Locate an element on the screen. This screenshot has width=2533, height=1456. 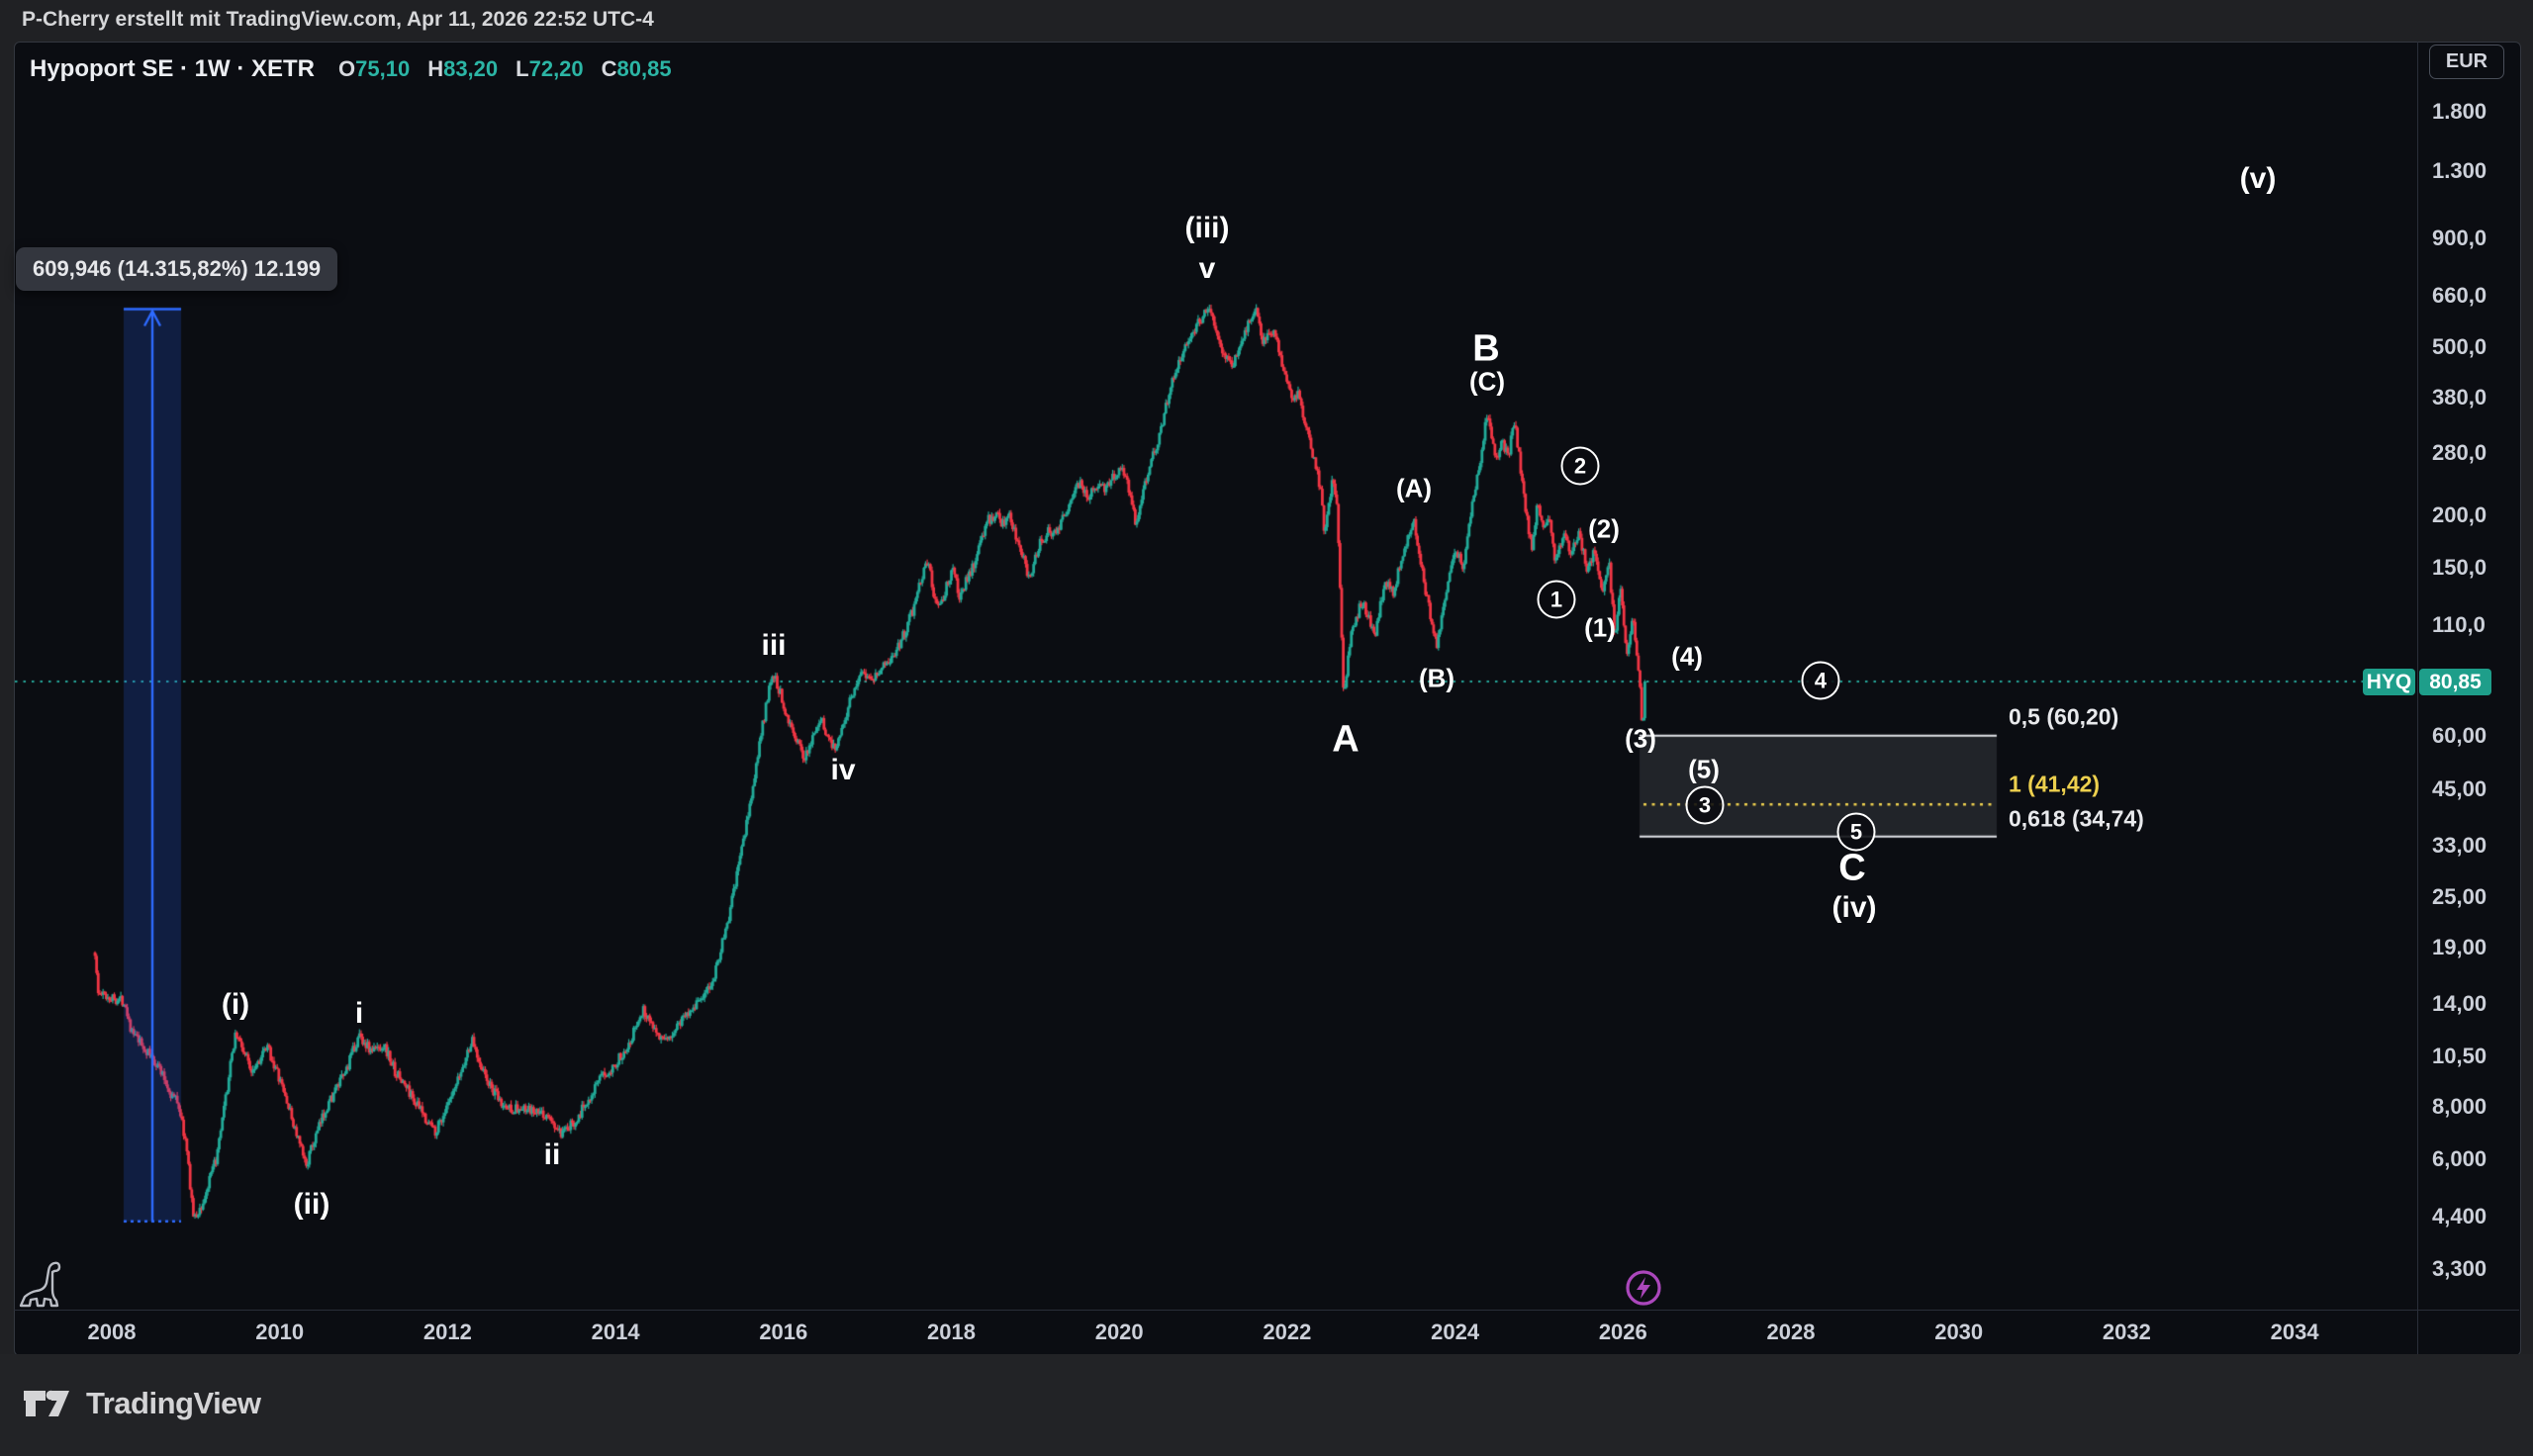
time-tick: 2028 is located at coordinates (1791, 1332).